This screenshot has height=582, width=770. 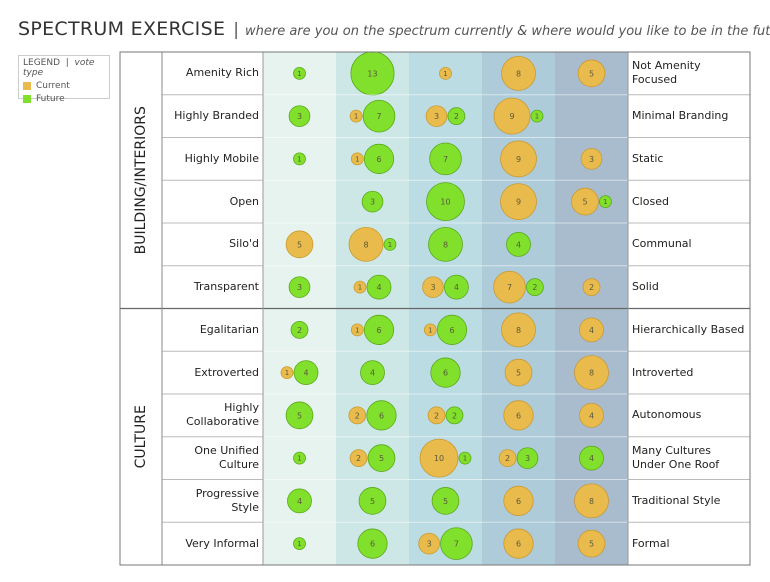 I want to click on right-label: Formal, so click(x=651, y=543).